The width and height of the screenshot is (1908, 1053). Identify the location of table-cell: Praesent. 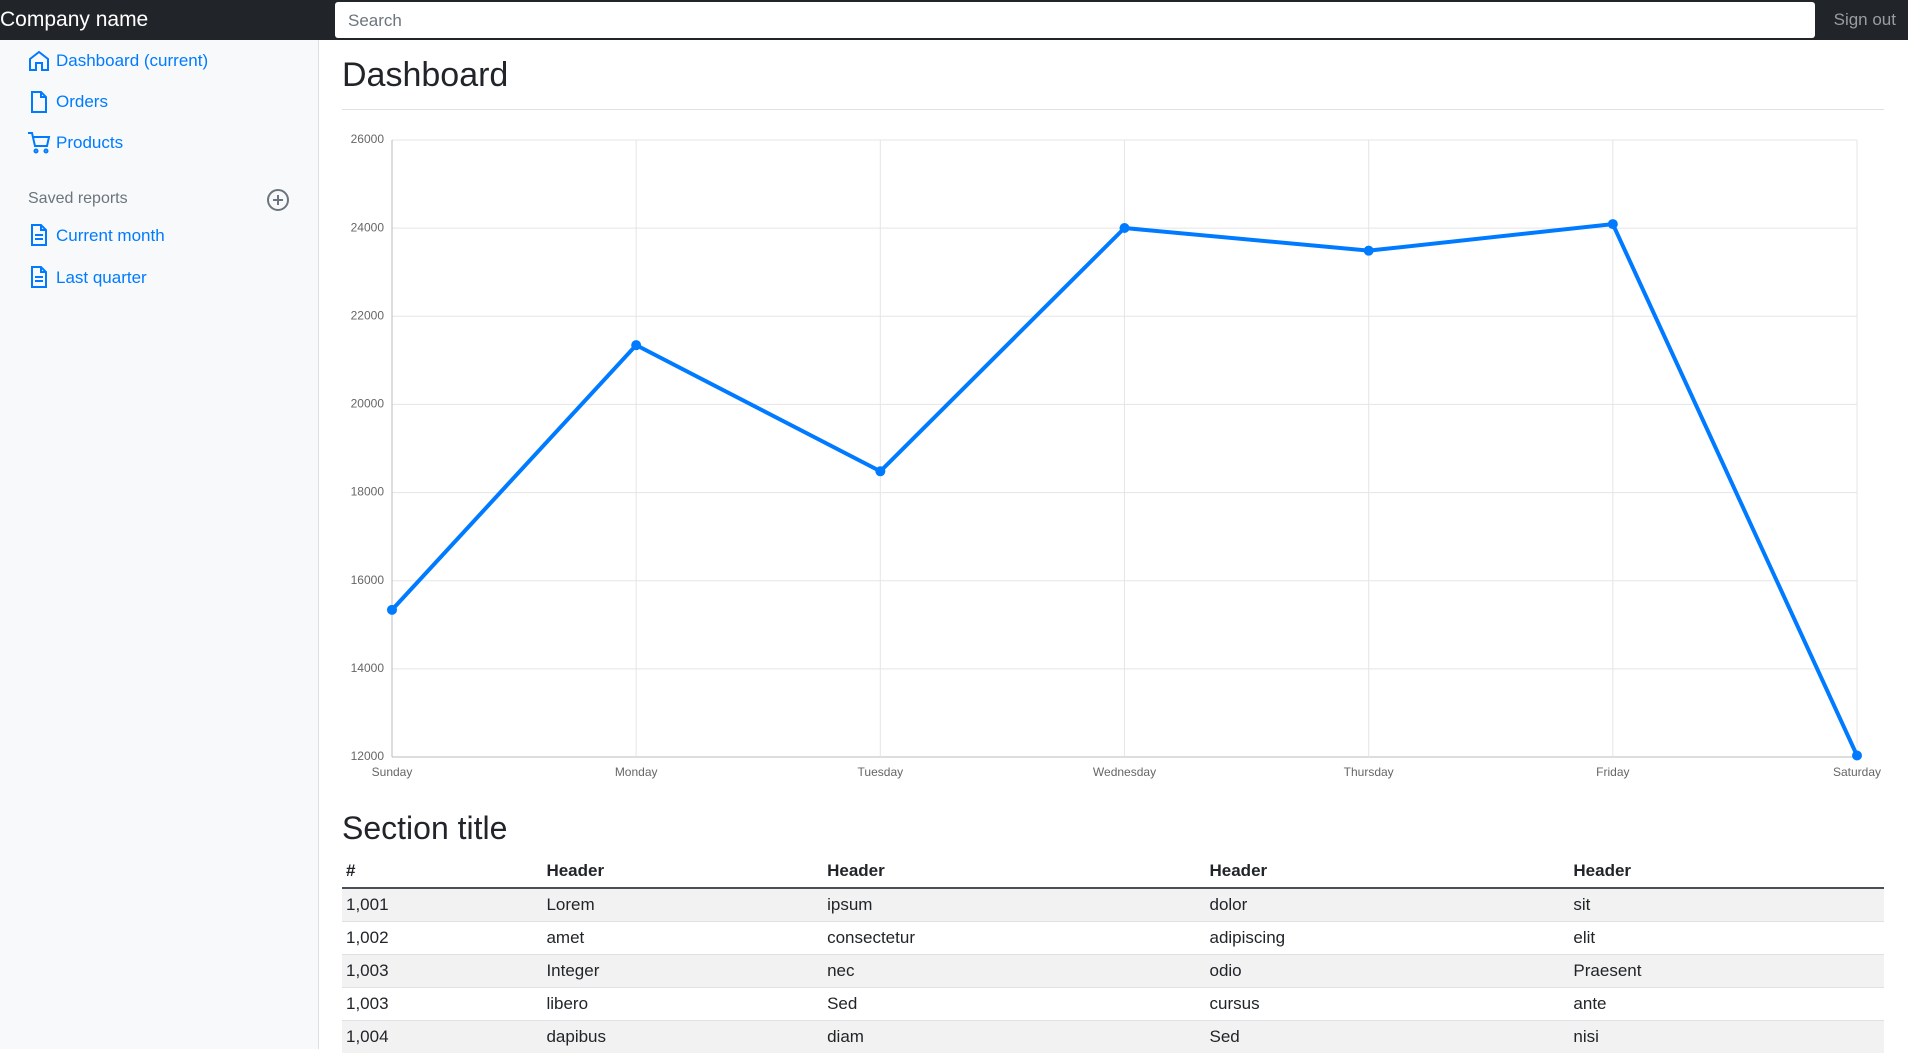
(1726, 971).